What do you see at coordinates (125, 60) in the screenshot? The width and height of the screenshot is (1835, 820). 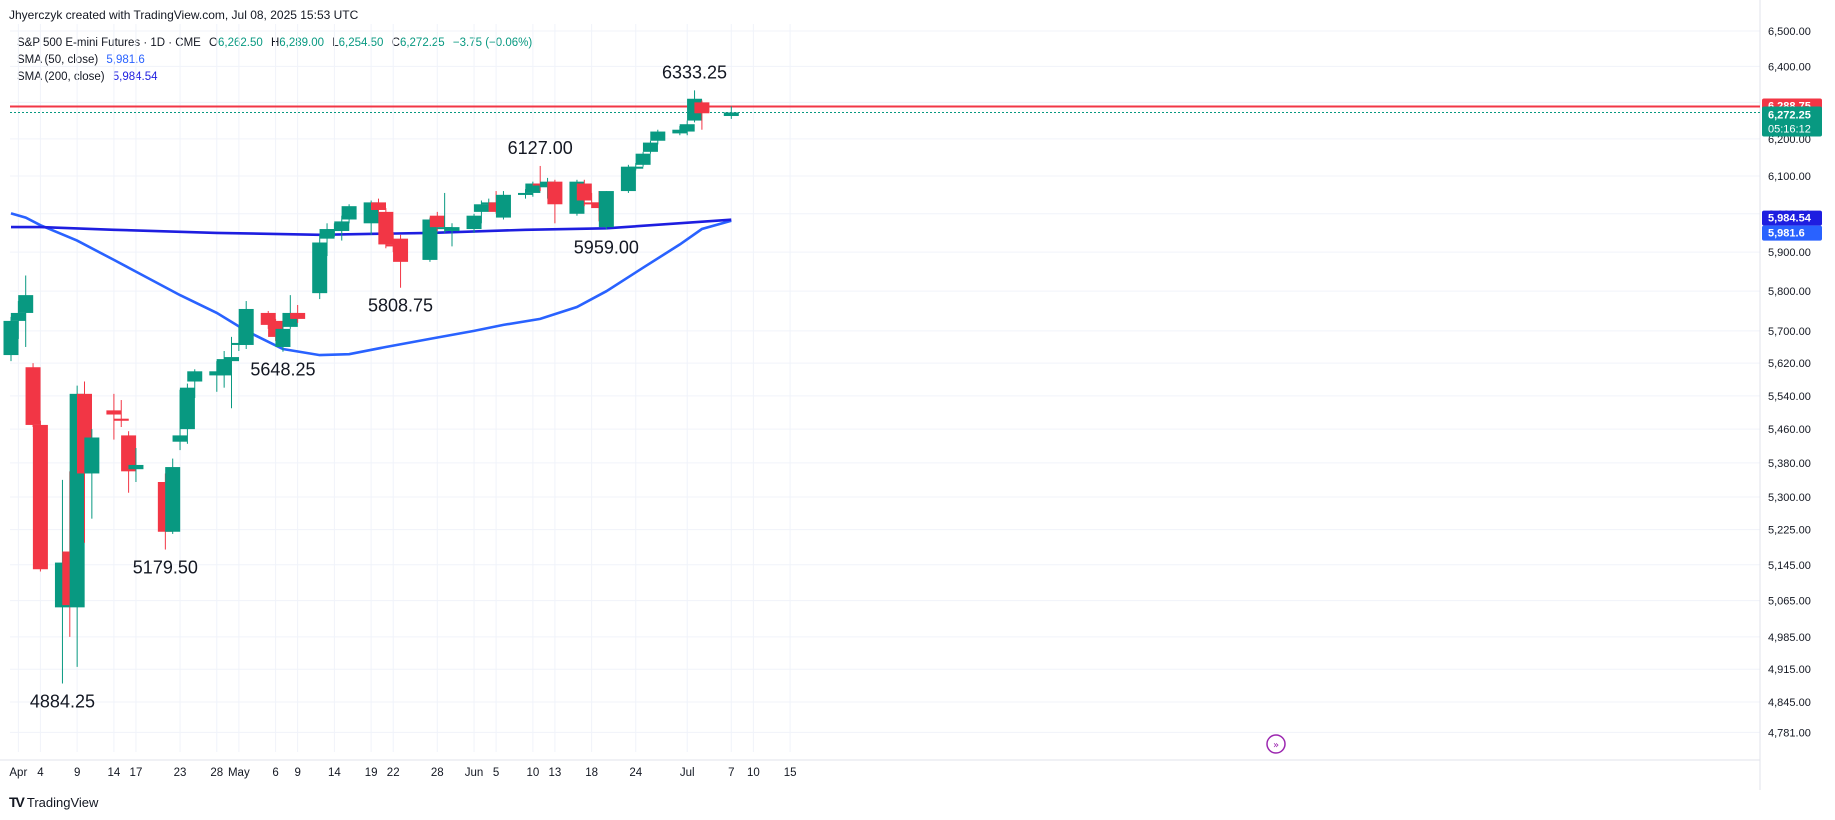 I see `legend-sma50-value: 5,981.6` at bounding box center [125, 60].